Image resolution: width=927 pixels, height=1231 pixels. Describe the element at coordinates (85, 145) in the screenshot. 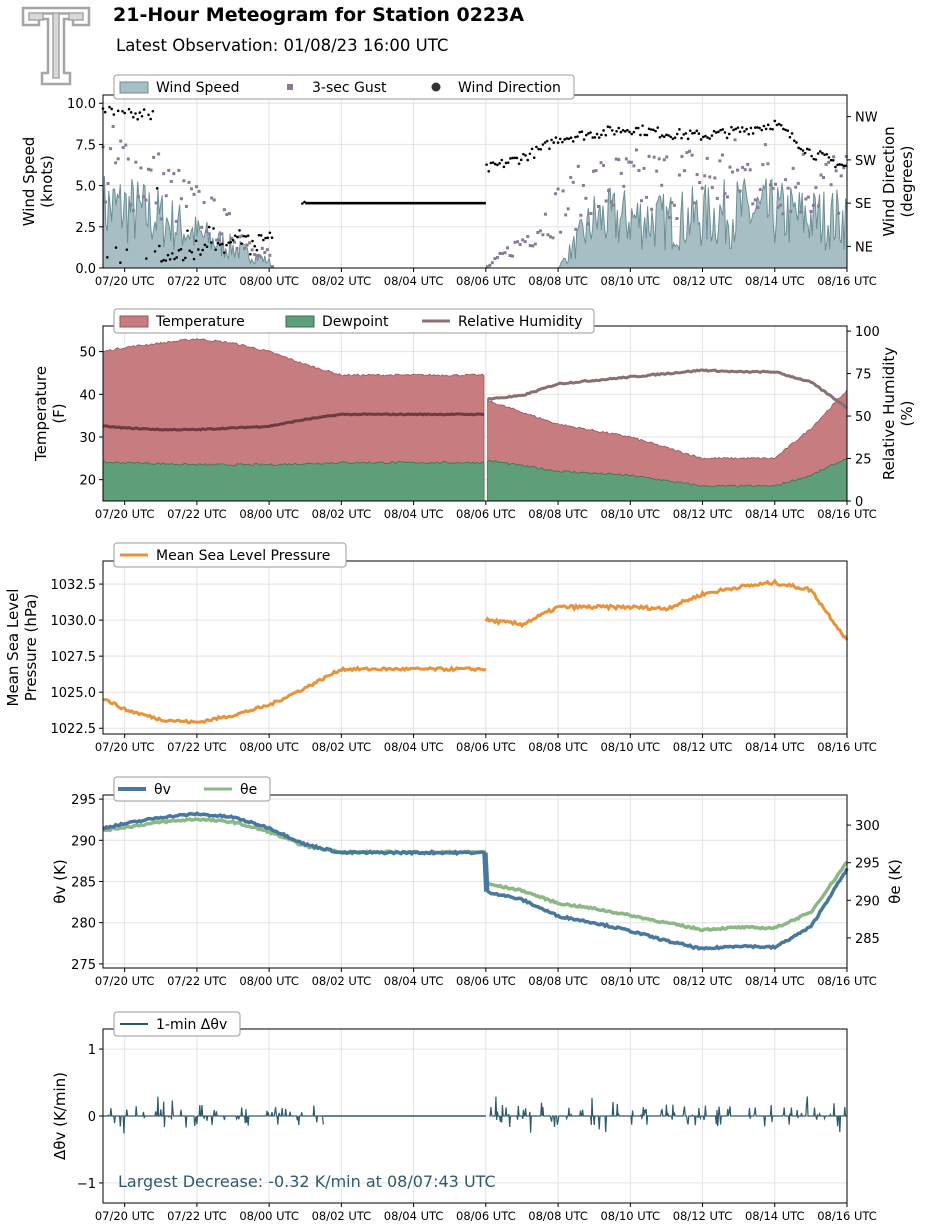

I see `y-tick-label: 7.5` at that location.